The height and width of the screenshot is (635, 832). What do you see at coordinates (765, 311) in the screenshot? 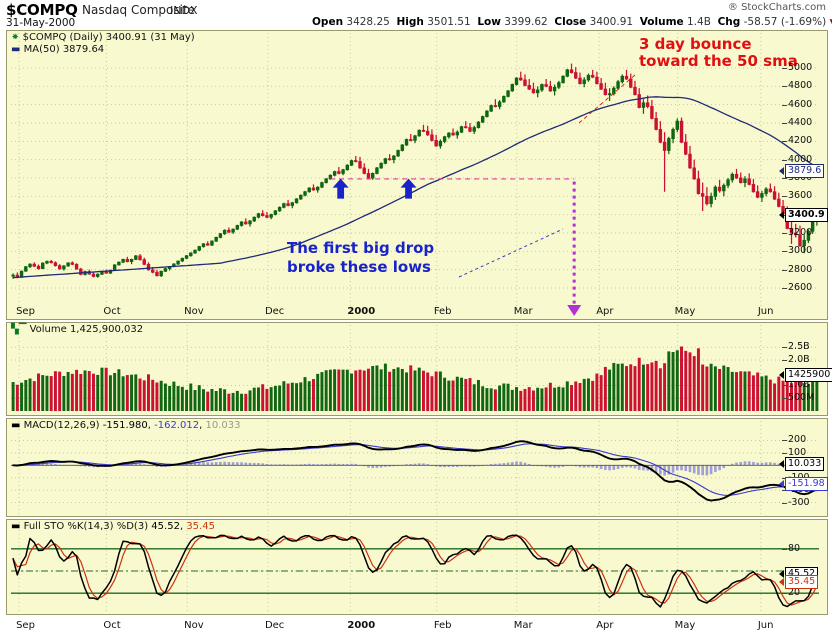
I see `x-tick-jun-top: Jun` at bounding box center [765, 311].